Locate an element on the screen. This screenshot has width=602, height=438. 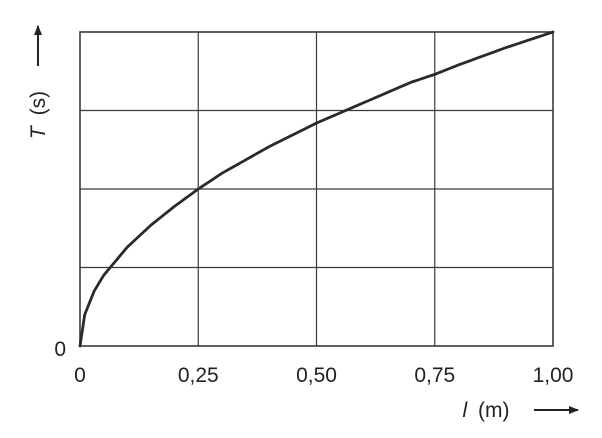
x-tick-label: 0,25 is located at coordinates (198, 375).